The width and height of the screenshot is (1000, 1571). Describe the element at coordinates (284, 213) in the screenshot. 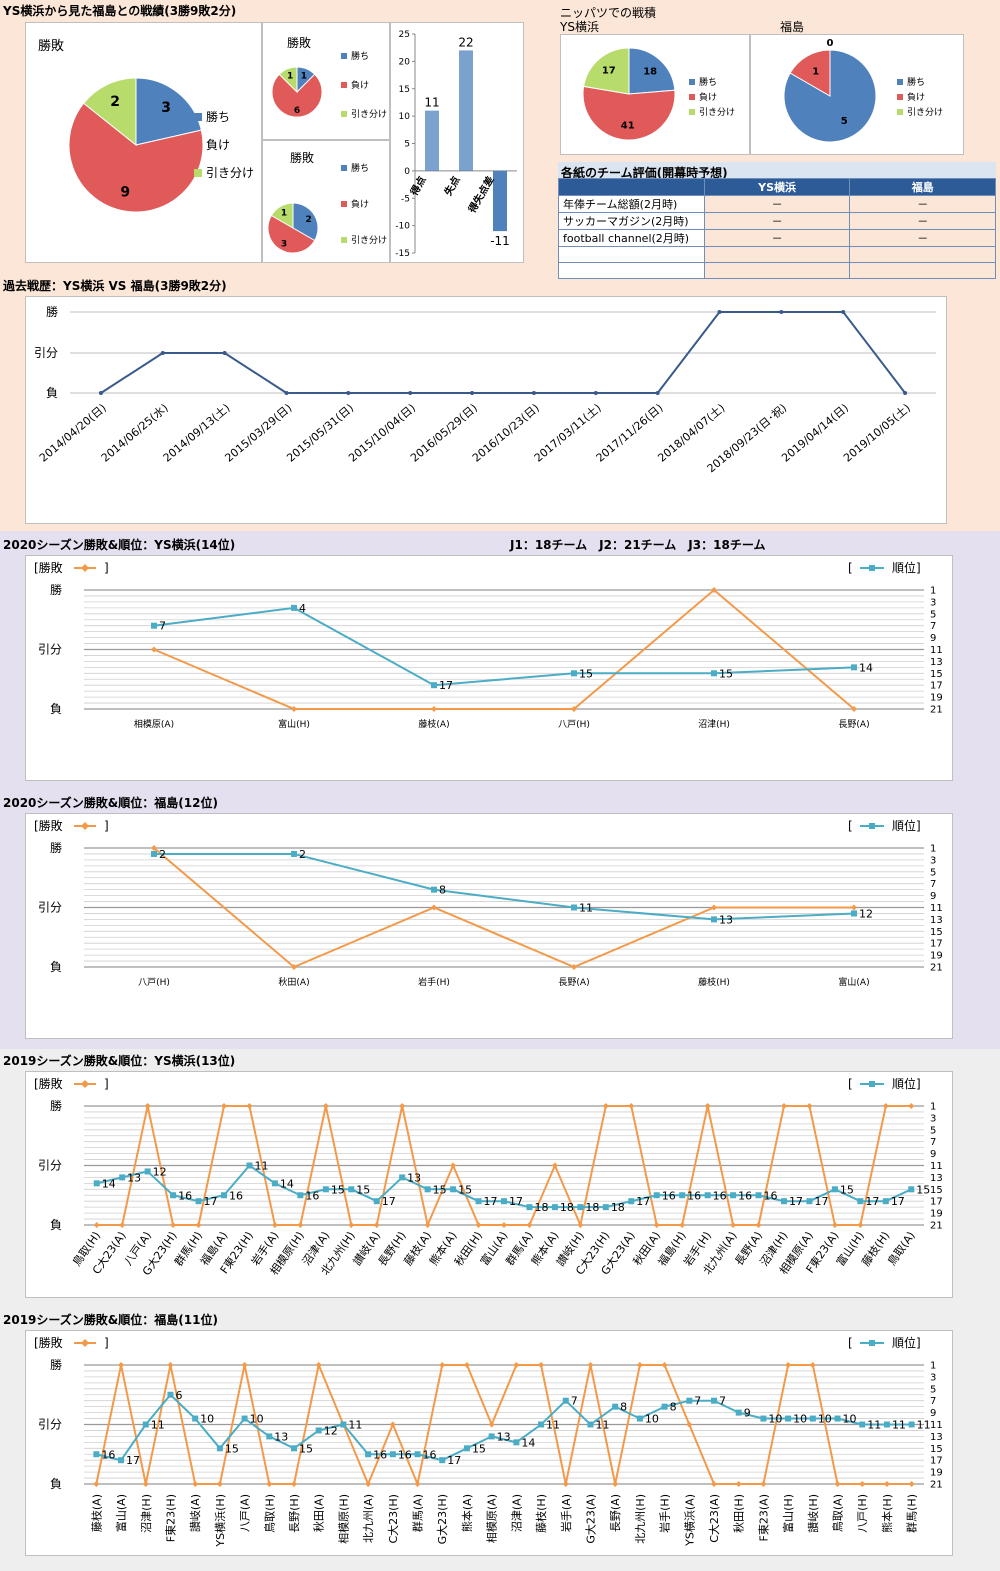

I see `pie-data-label: 1` at that location.